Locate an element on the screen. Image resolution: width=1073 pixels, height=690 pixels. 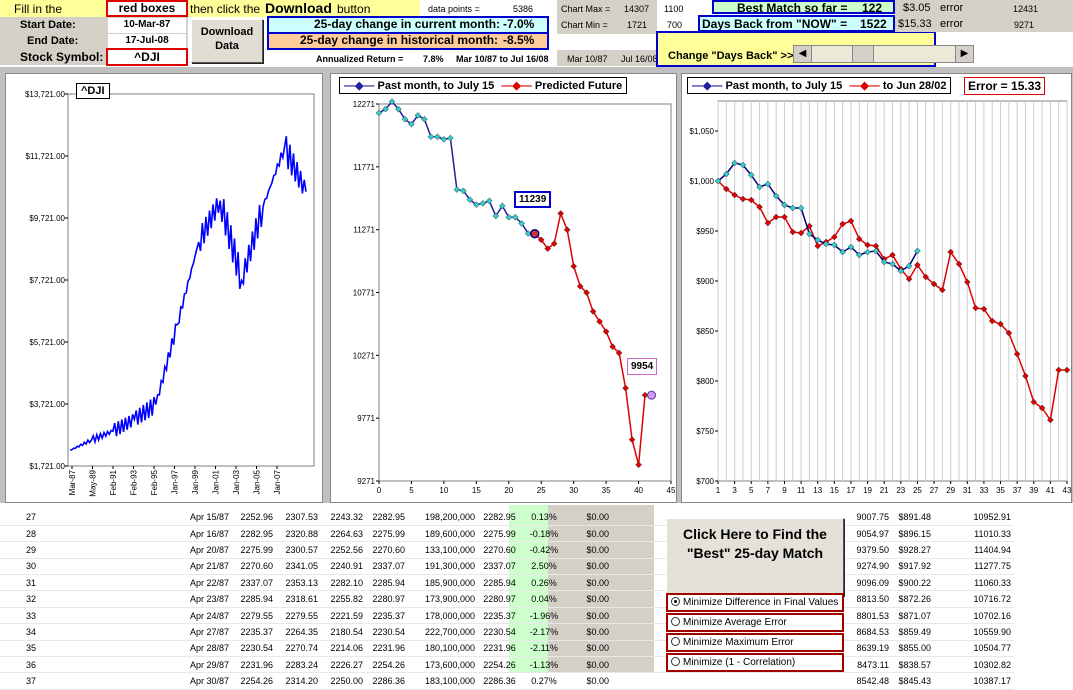
option-max-error: Minimize Maximum Error is located at coordinates (755, 642).